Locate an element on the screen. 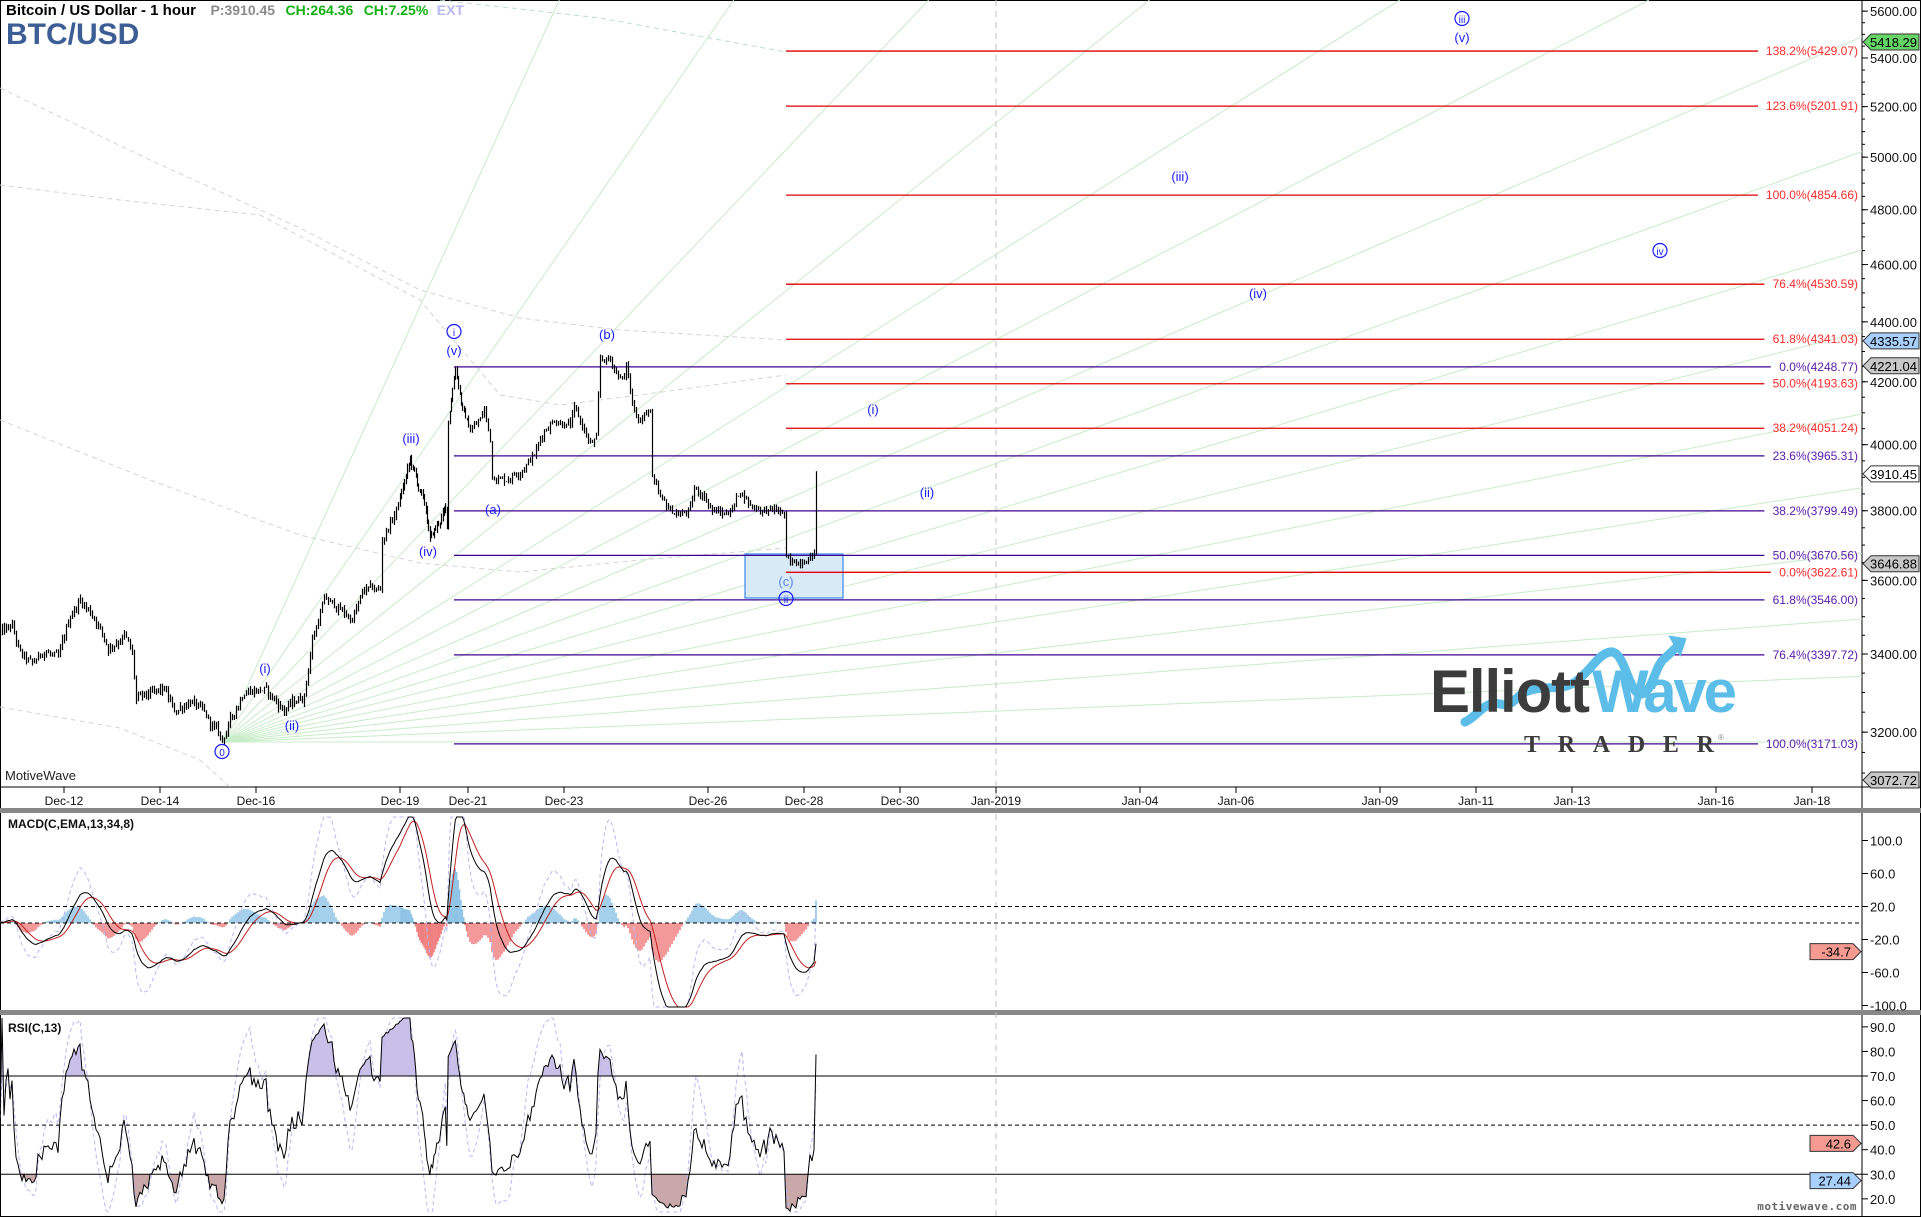 Image resolution: width=1921 pixels, height=1217 pixels. wave-label: 0 is located at coordinates (222, 753).